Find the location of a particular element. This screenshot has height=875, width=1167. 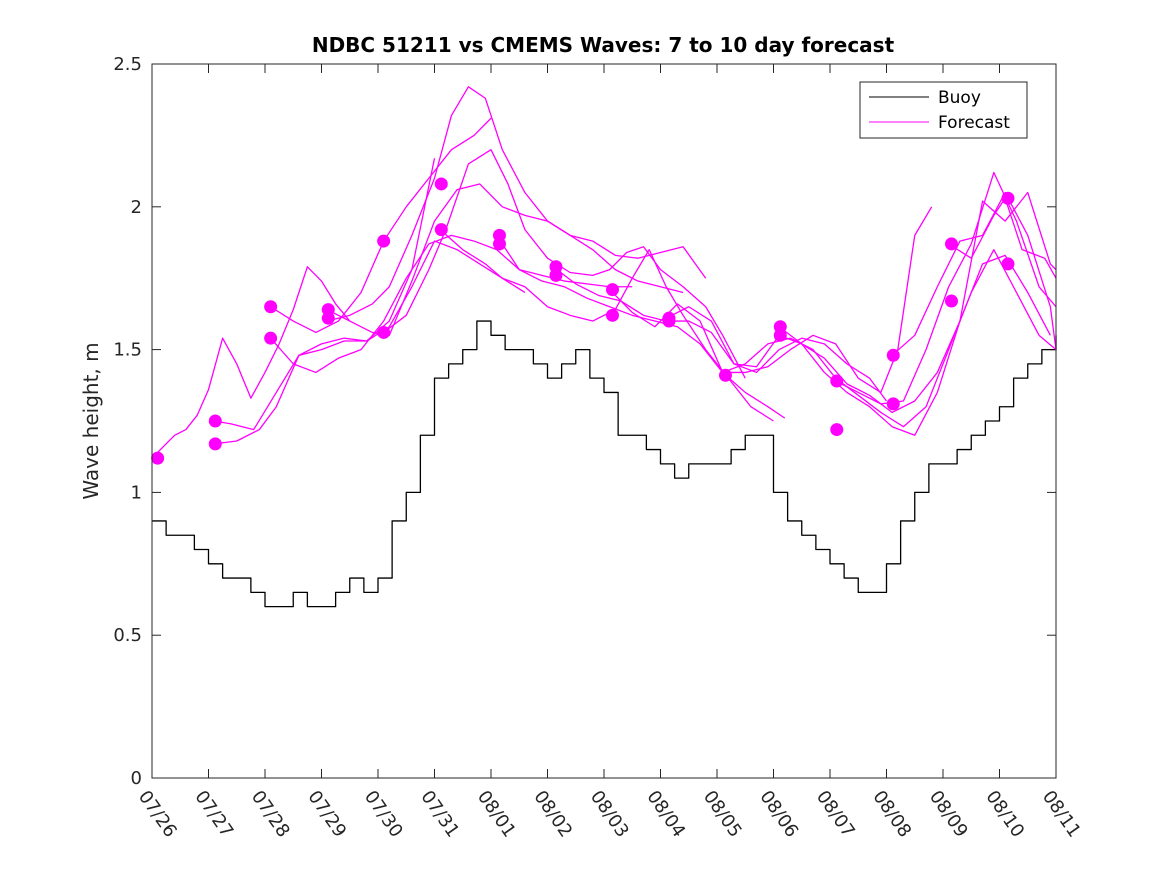

y-tick-label: 1.5 is located at coordinates (127, 350).